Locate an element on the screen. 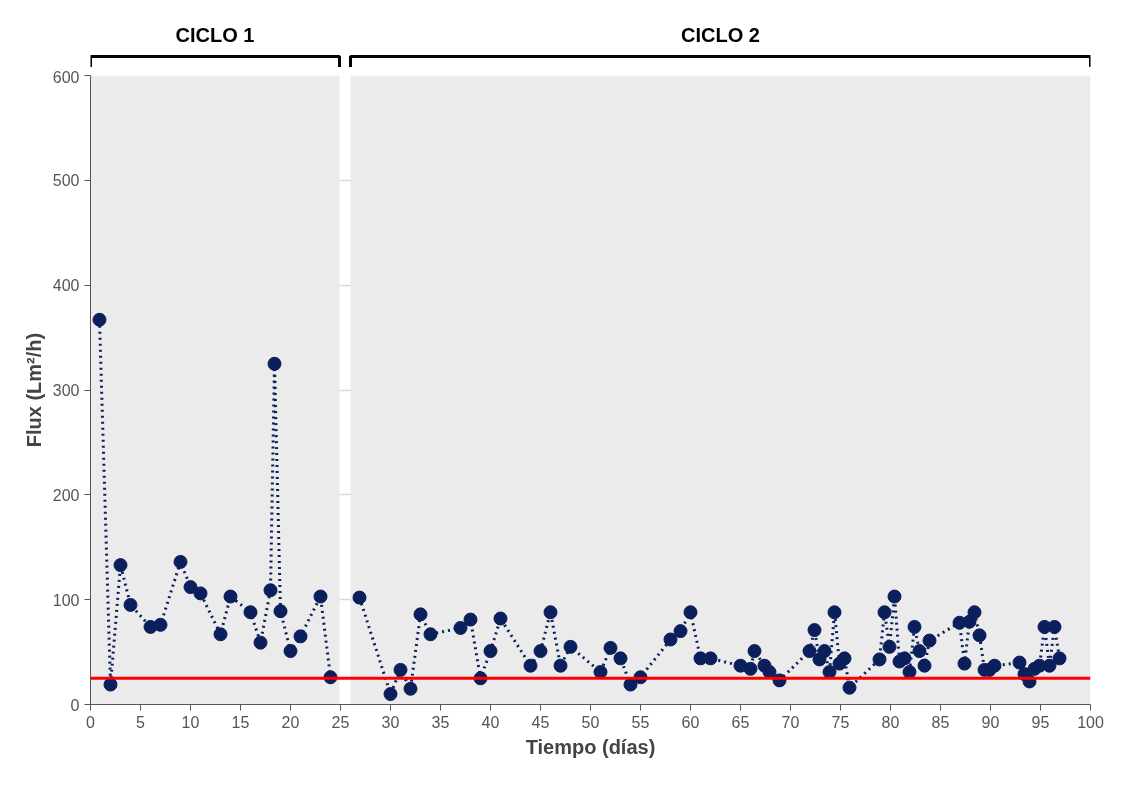  x-tick-label: 5 is located at coordinates (141, 722).